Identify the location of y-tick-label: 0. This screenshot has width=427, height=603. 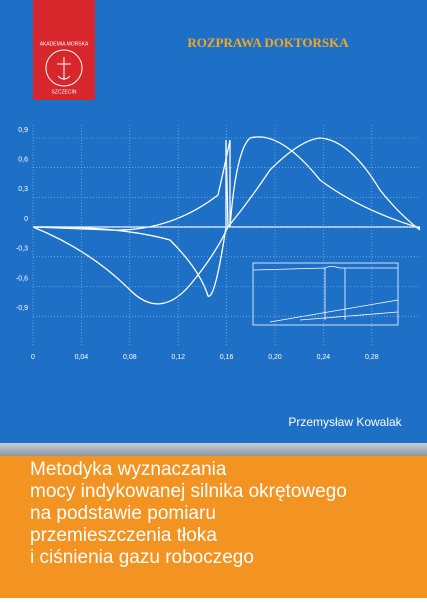
(26, 219).